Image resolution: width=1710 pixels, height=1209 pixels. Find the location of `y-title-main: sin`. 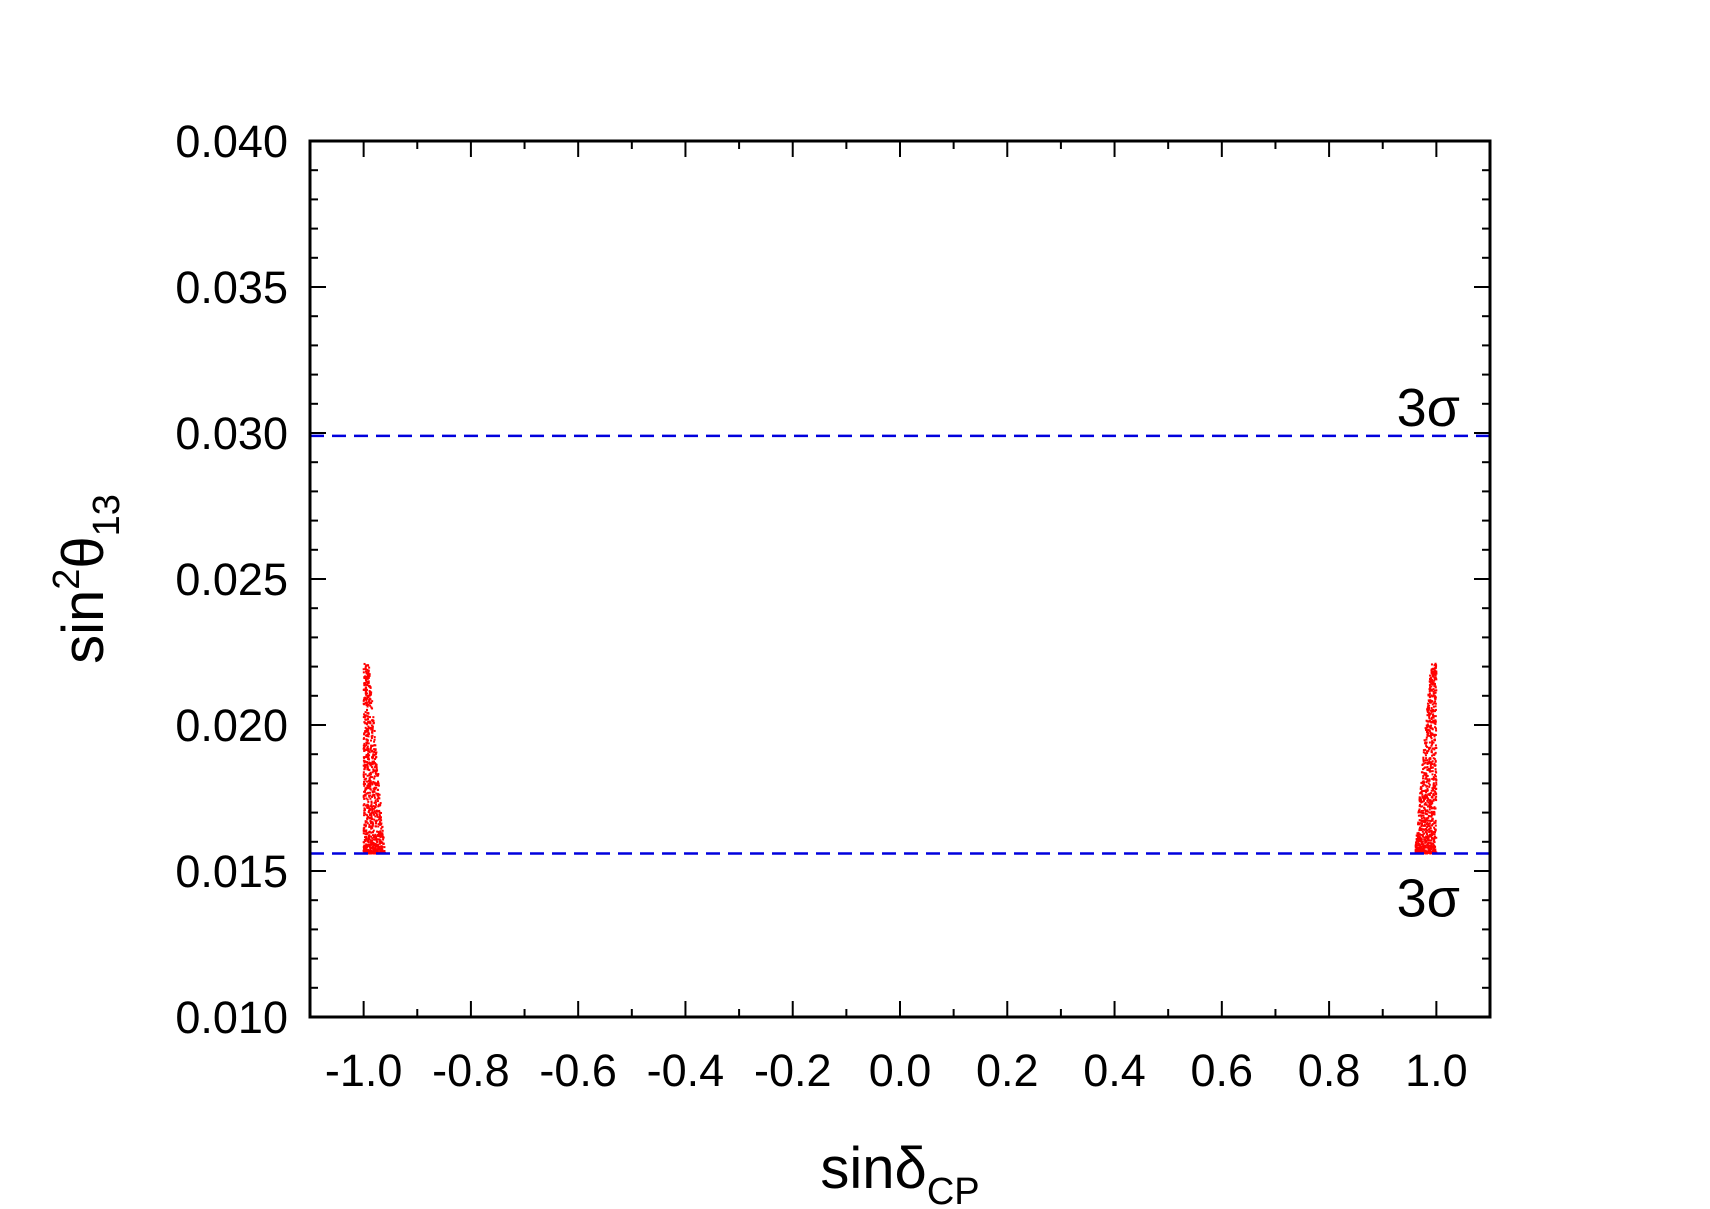

y-title-main: sin is located at coordinates (83, 627).